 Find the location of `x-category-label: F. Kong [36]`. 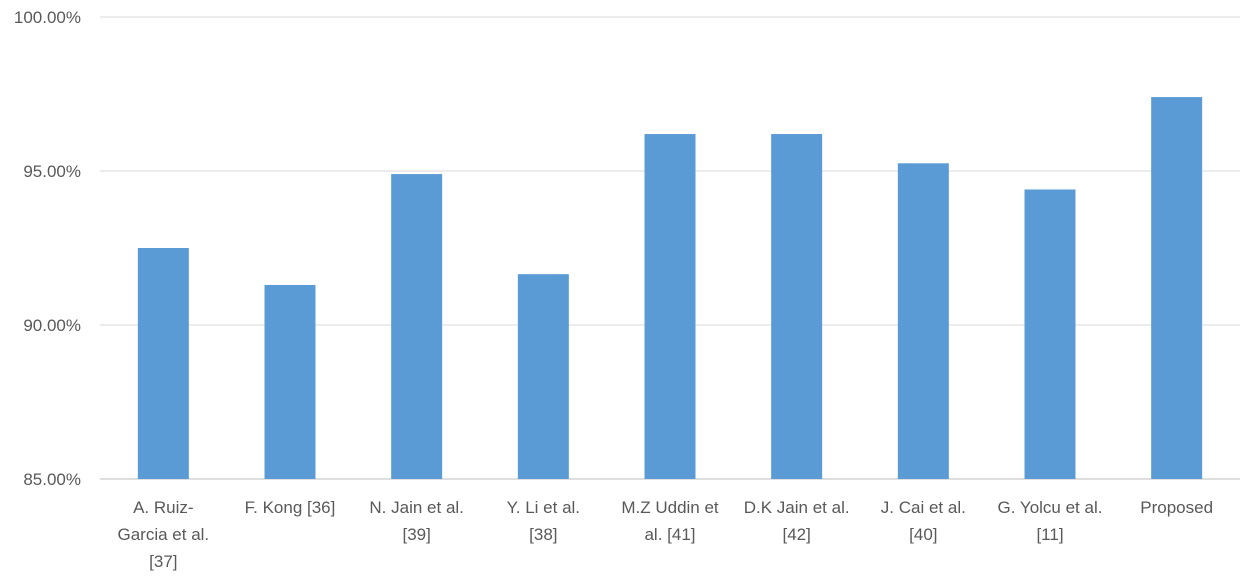

x-category-label: F. Kong [36] is located at coordinates (290, 507).